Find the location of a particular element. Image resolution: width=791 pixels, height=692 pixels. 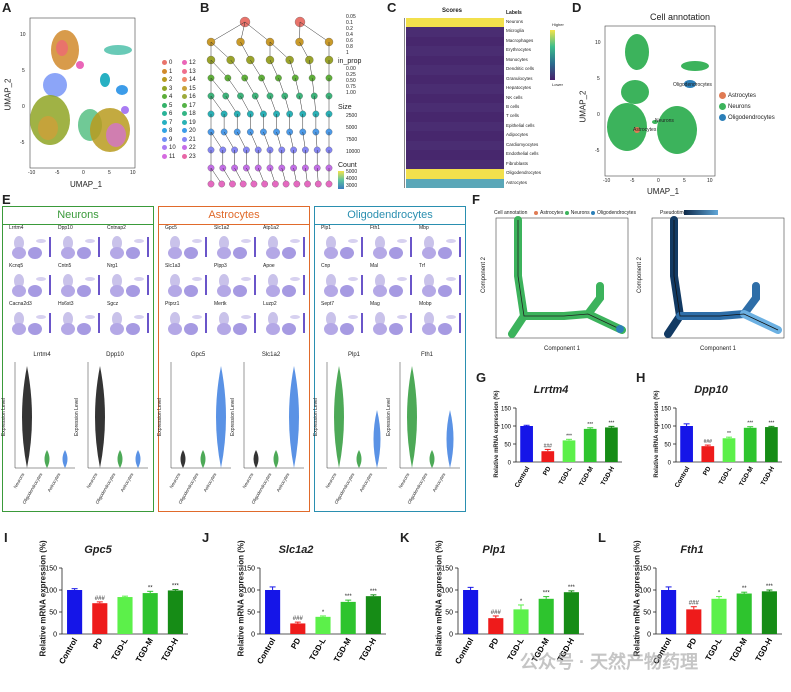

violin-gene: Fth1 is located at coordinates (426, 355).